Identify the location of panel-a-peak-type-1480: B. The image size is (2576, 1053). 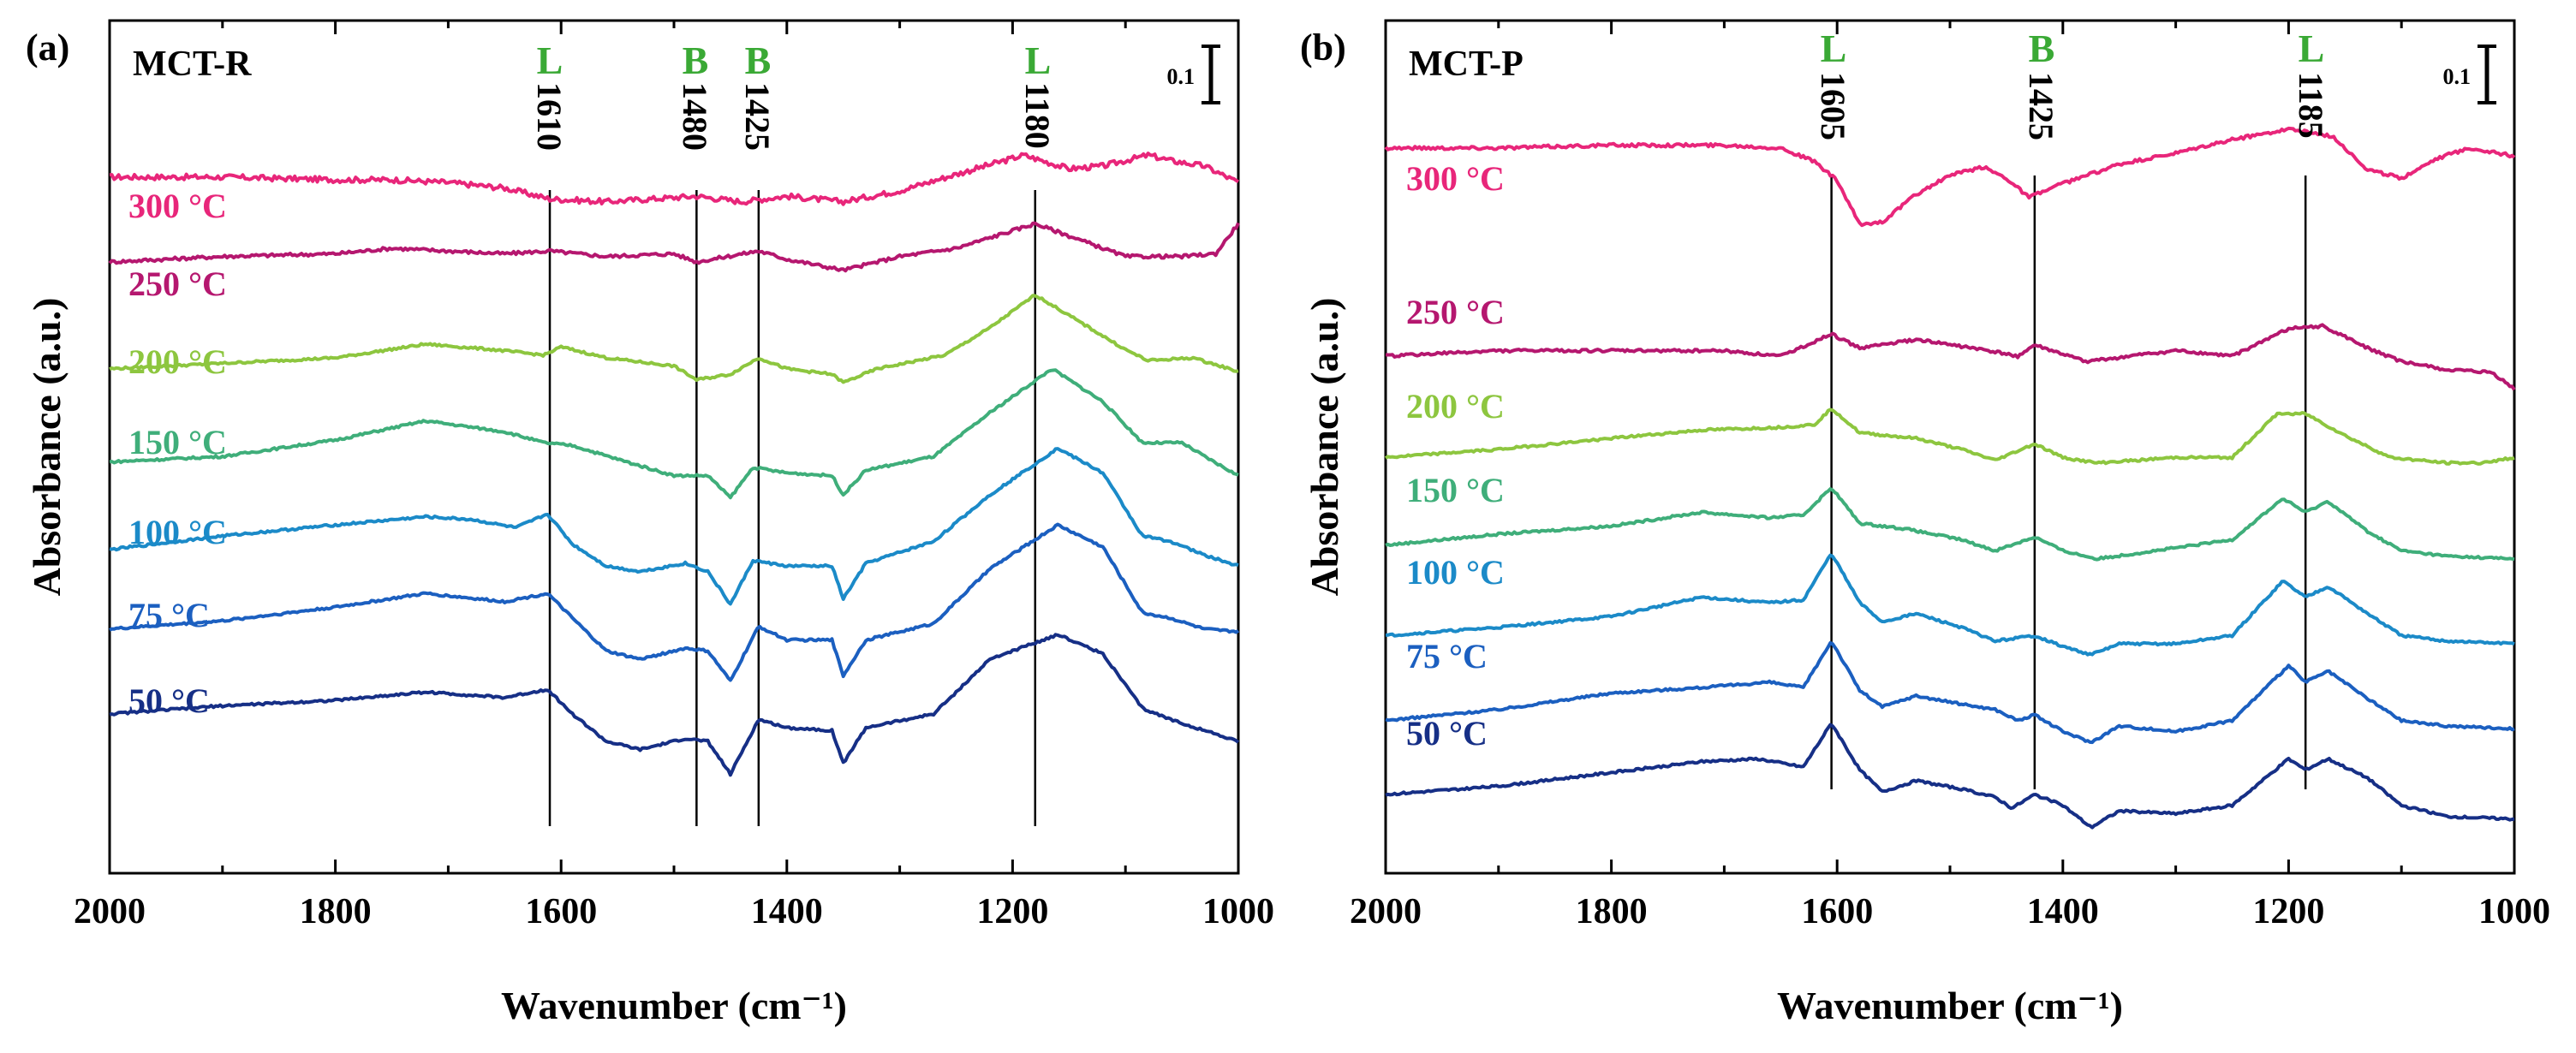
(696, 61).